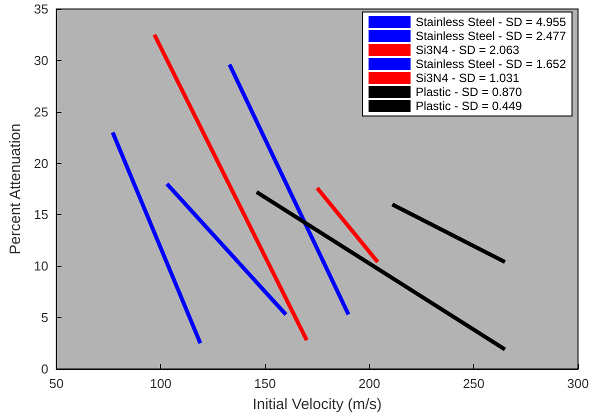 This screenshot has height=417, width=598. Describe the element at coordinates (44, 369) in the screenshot. I see `y-tick-label: 0` at that location.